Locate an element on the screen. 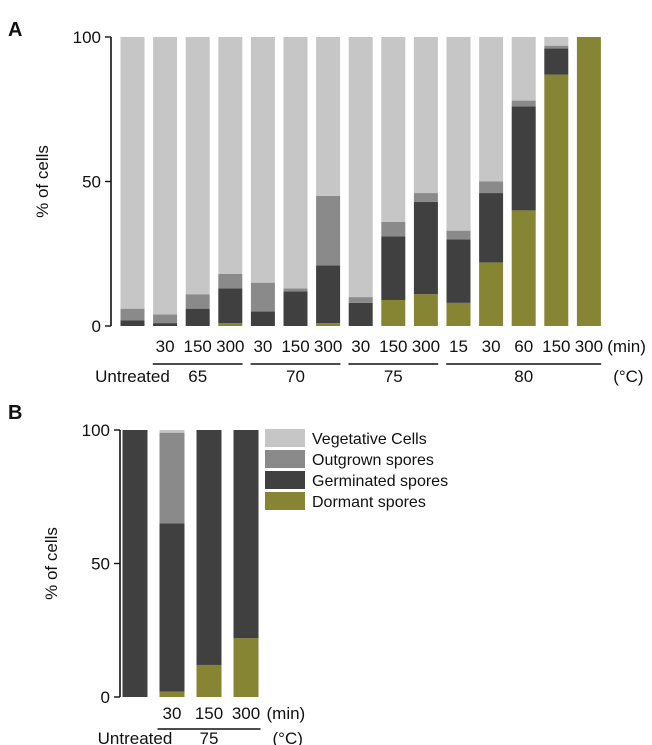  panel-a-category-label-9: 300 is located at coordinates (426, 346).